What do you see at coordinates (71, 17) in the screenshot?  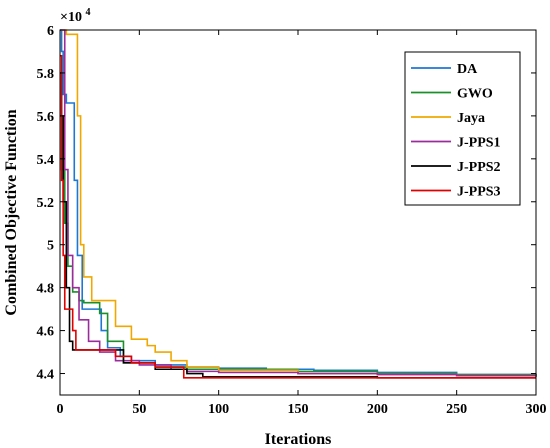 I see `y-multiplier-base: ×10` at bounding box center [71, 17].